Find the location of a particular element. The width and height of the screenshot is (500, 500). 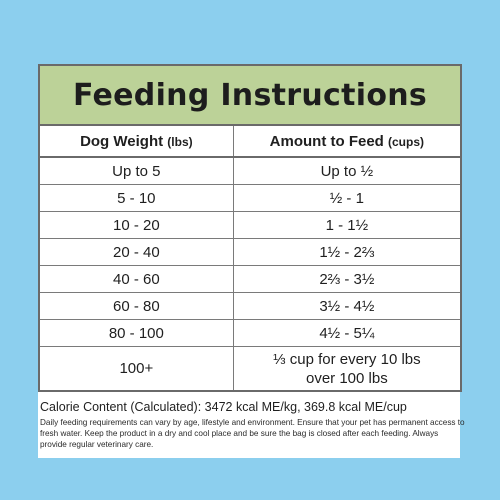

page-title: Feeding Instructions is located at coordinates (250, 95).